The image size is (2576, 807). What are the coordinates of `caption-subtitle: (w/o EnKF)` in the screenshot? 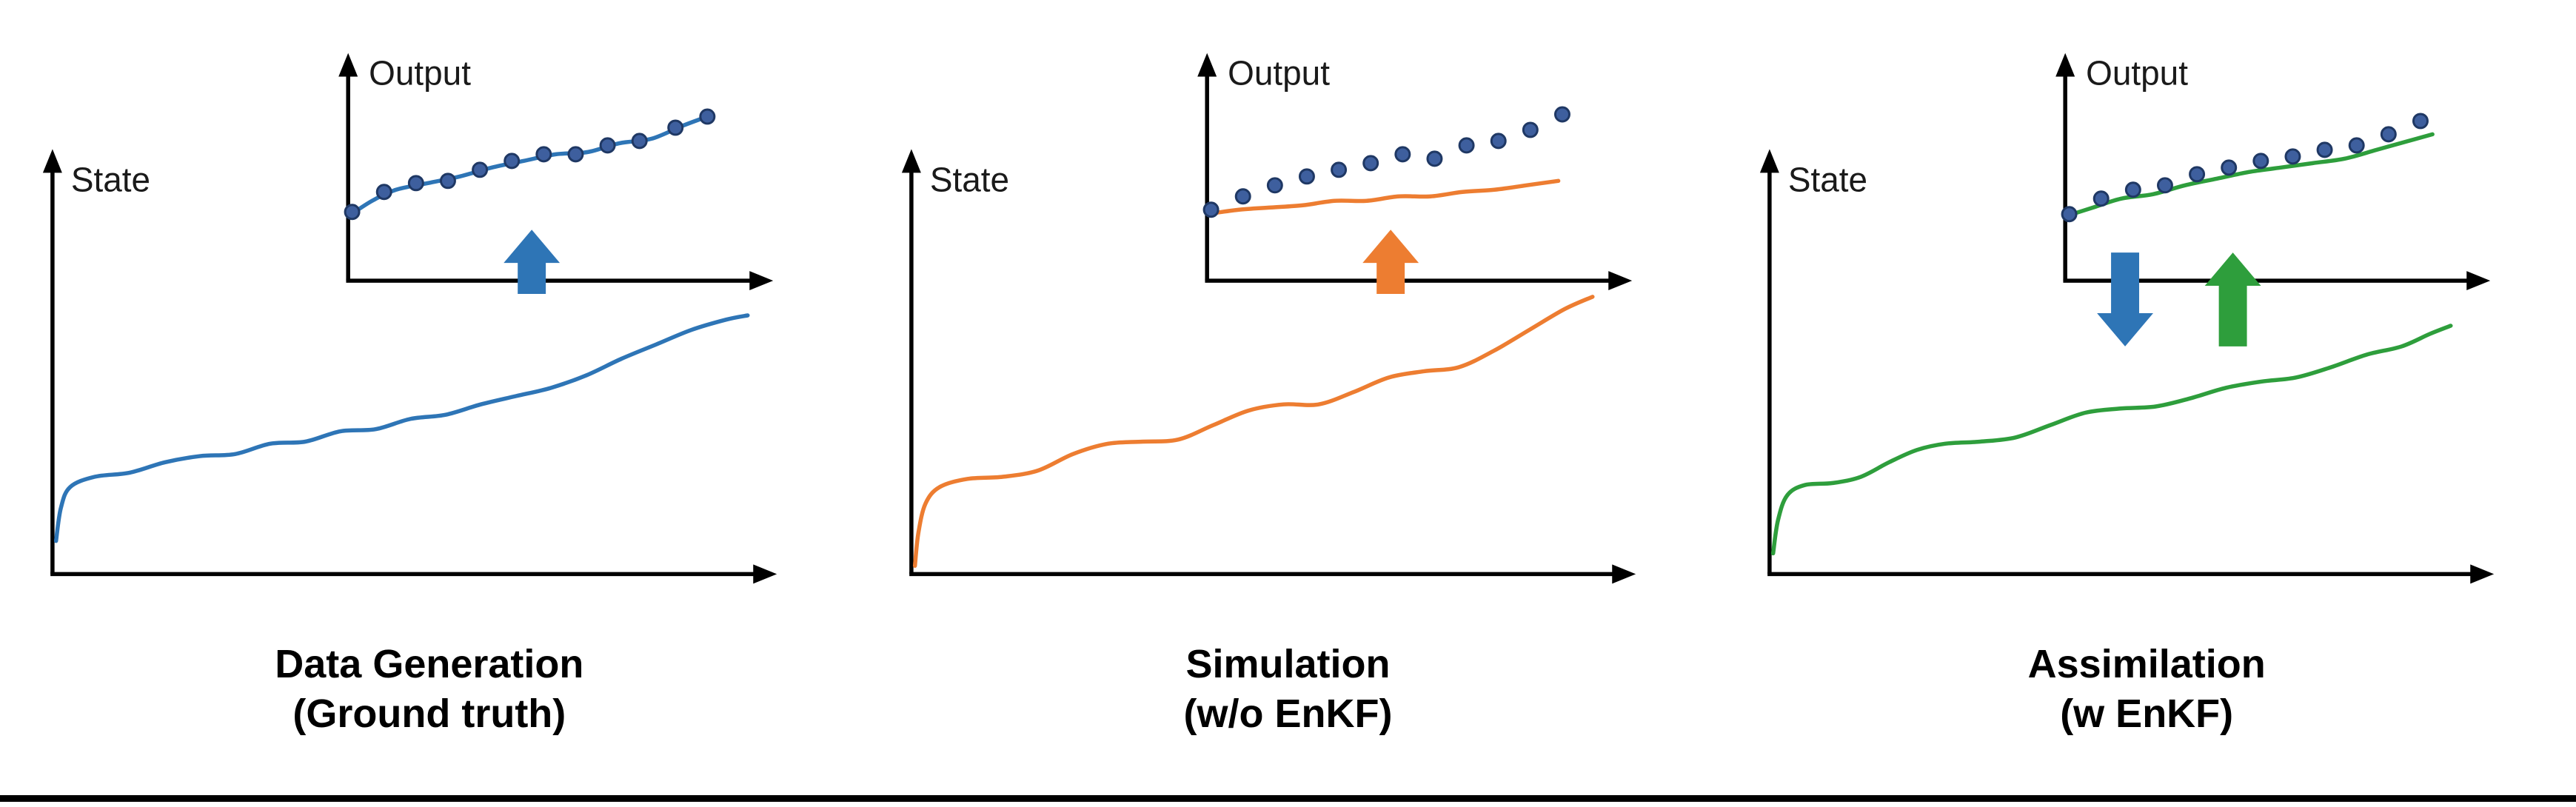 It's located at (1288, 713).